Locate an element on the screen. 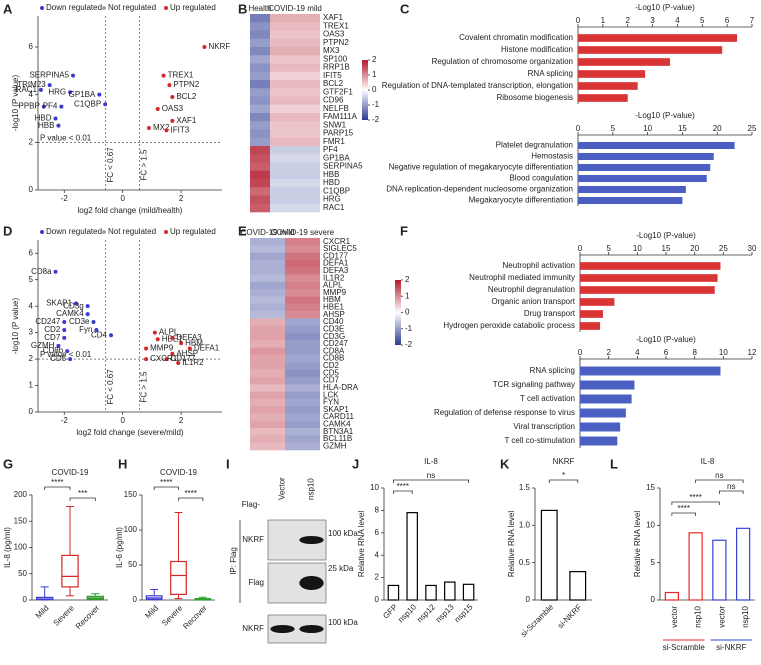 This screenshot has height=665, width=761. y-tick-label: 50 is located at coordinates (132, 564).